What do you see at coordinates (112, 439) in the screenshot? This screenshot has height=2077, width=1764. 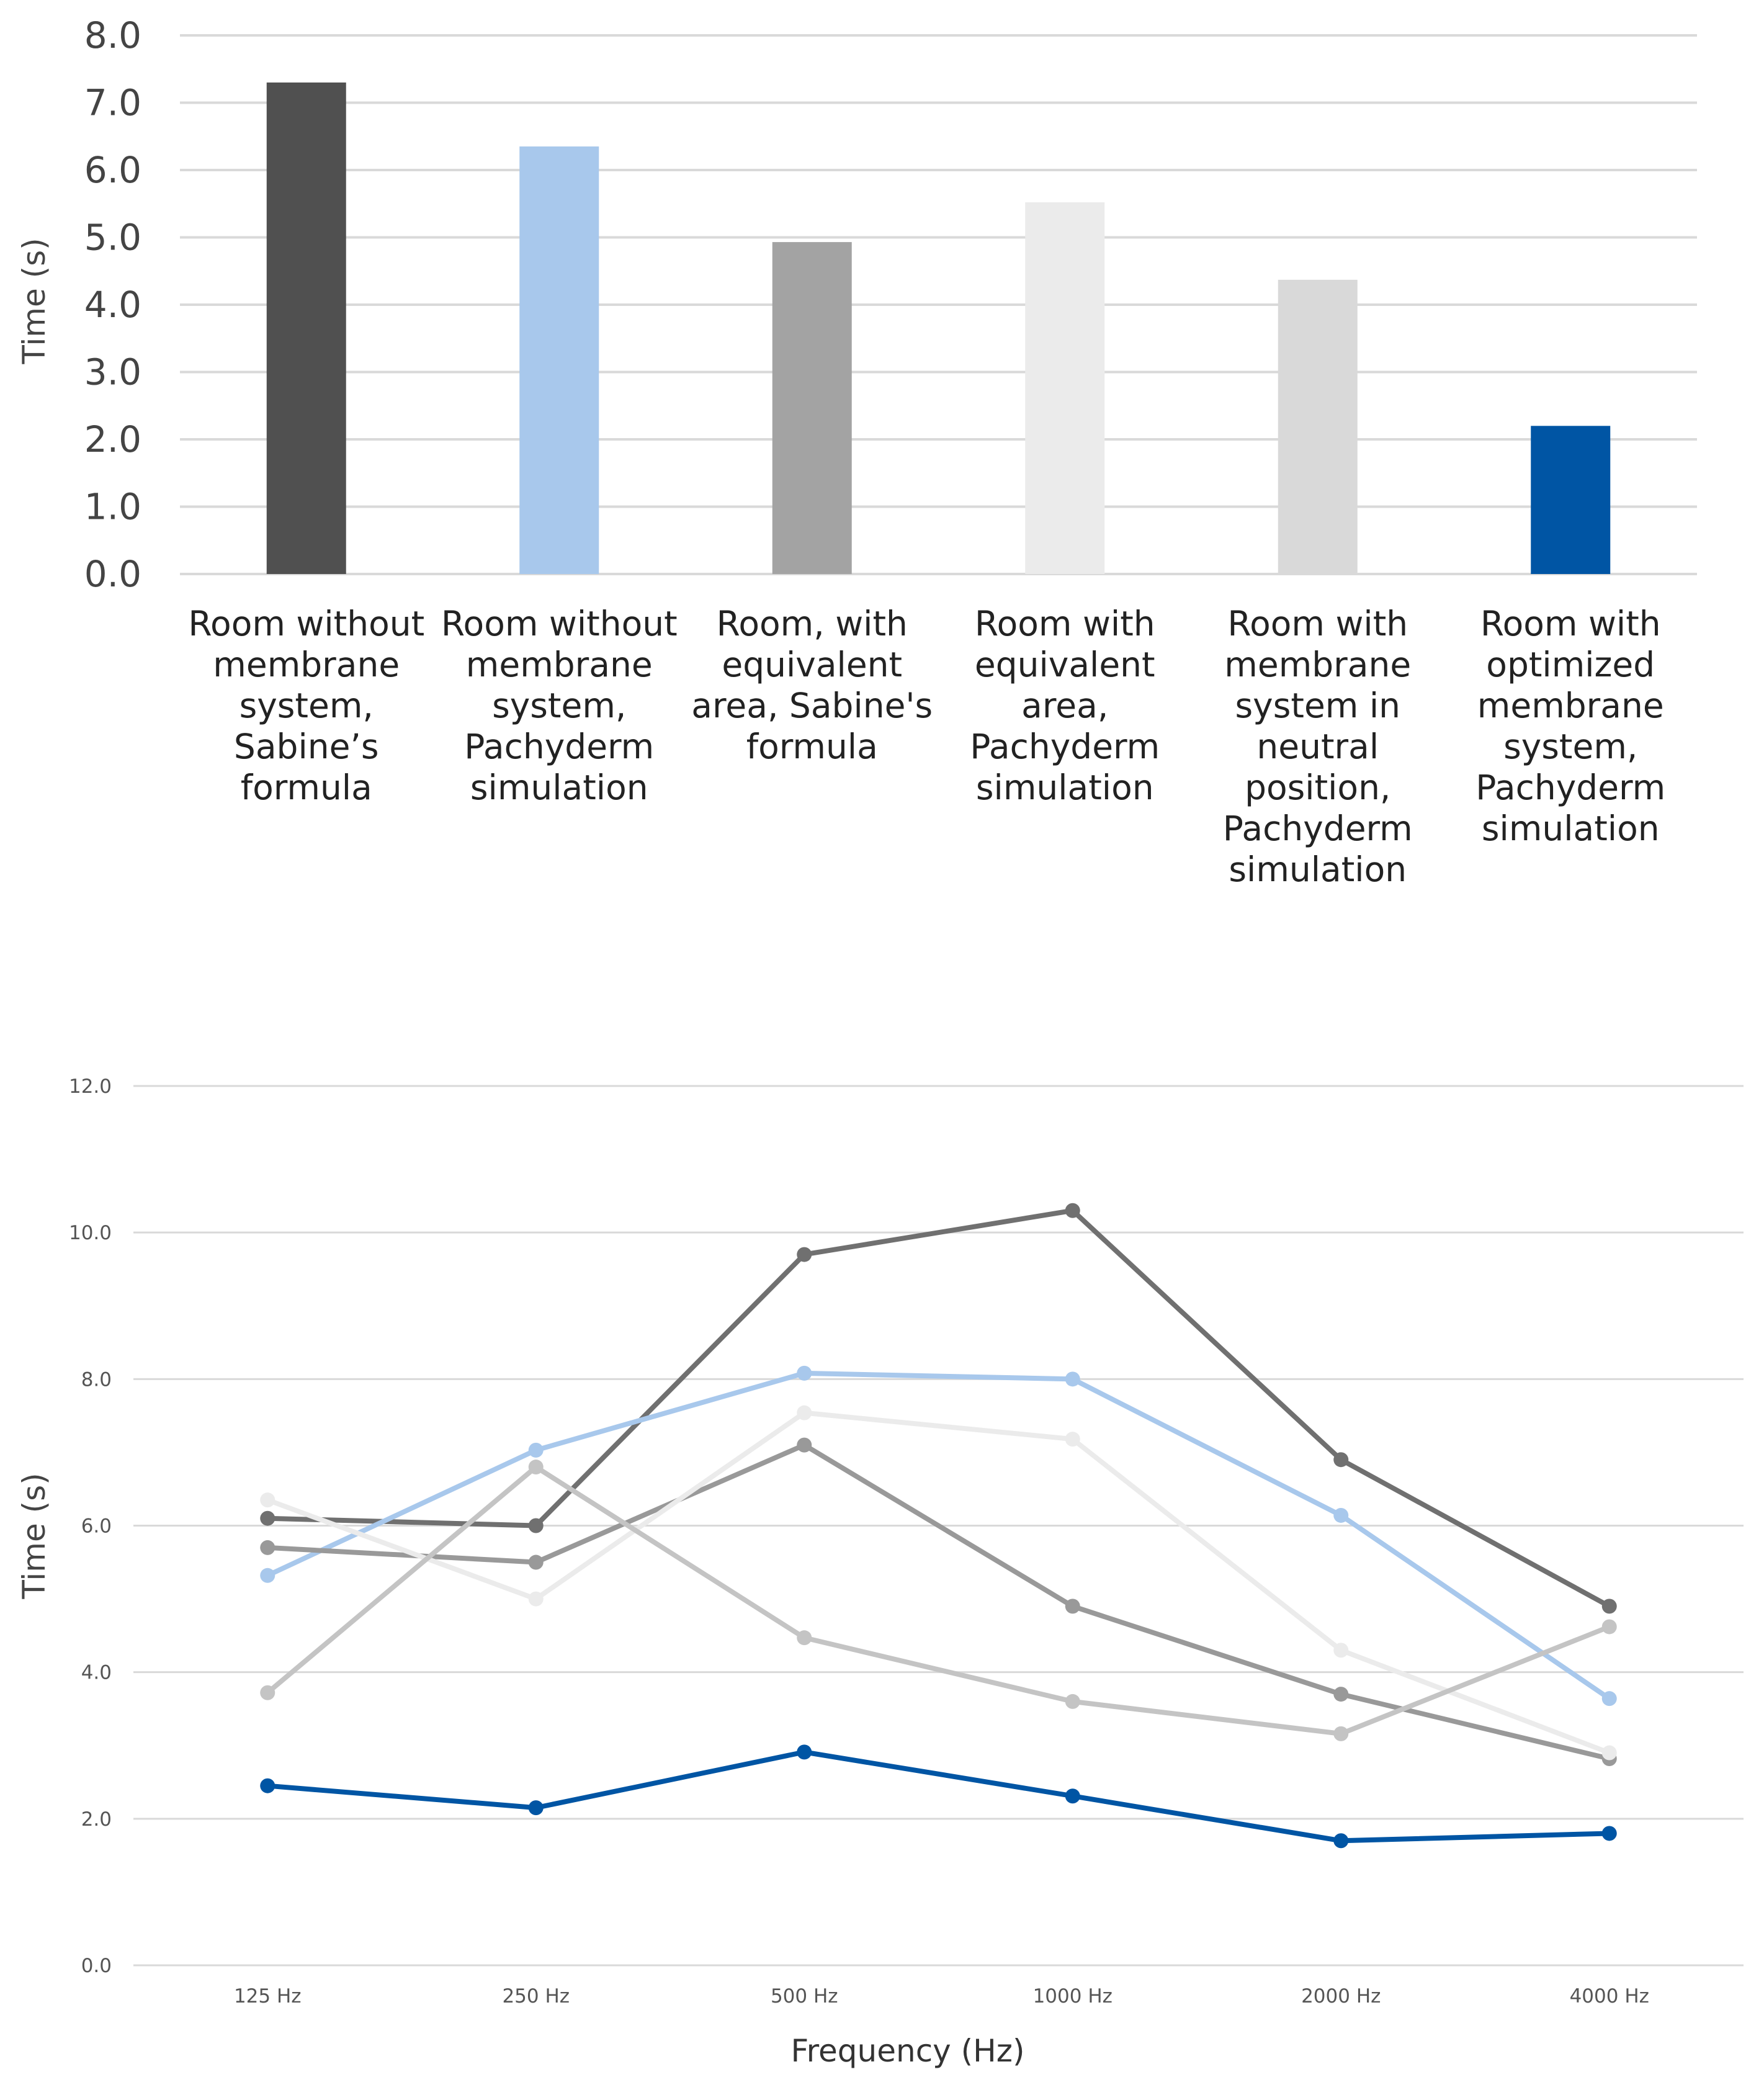 I see `bar-chart-y-tick-label: 2.0` at bounding box center [112, 439].